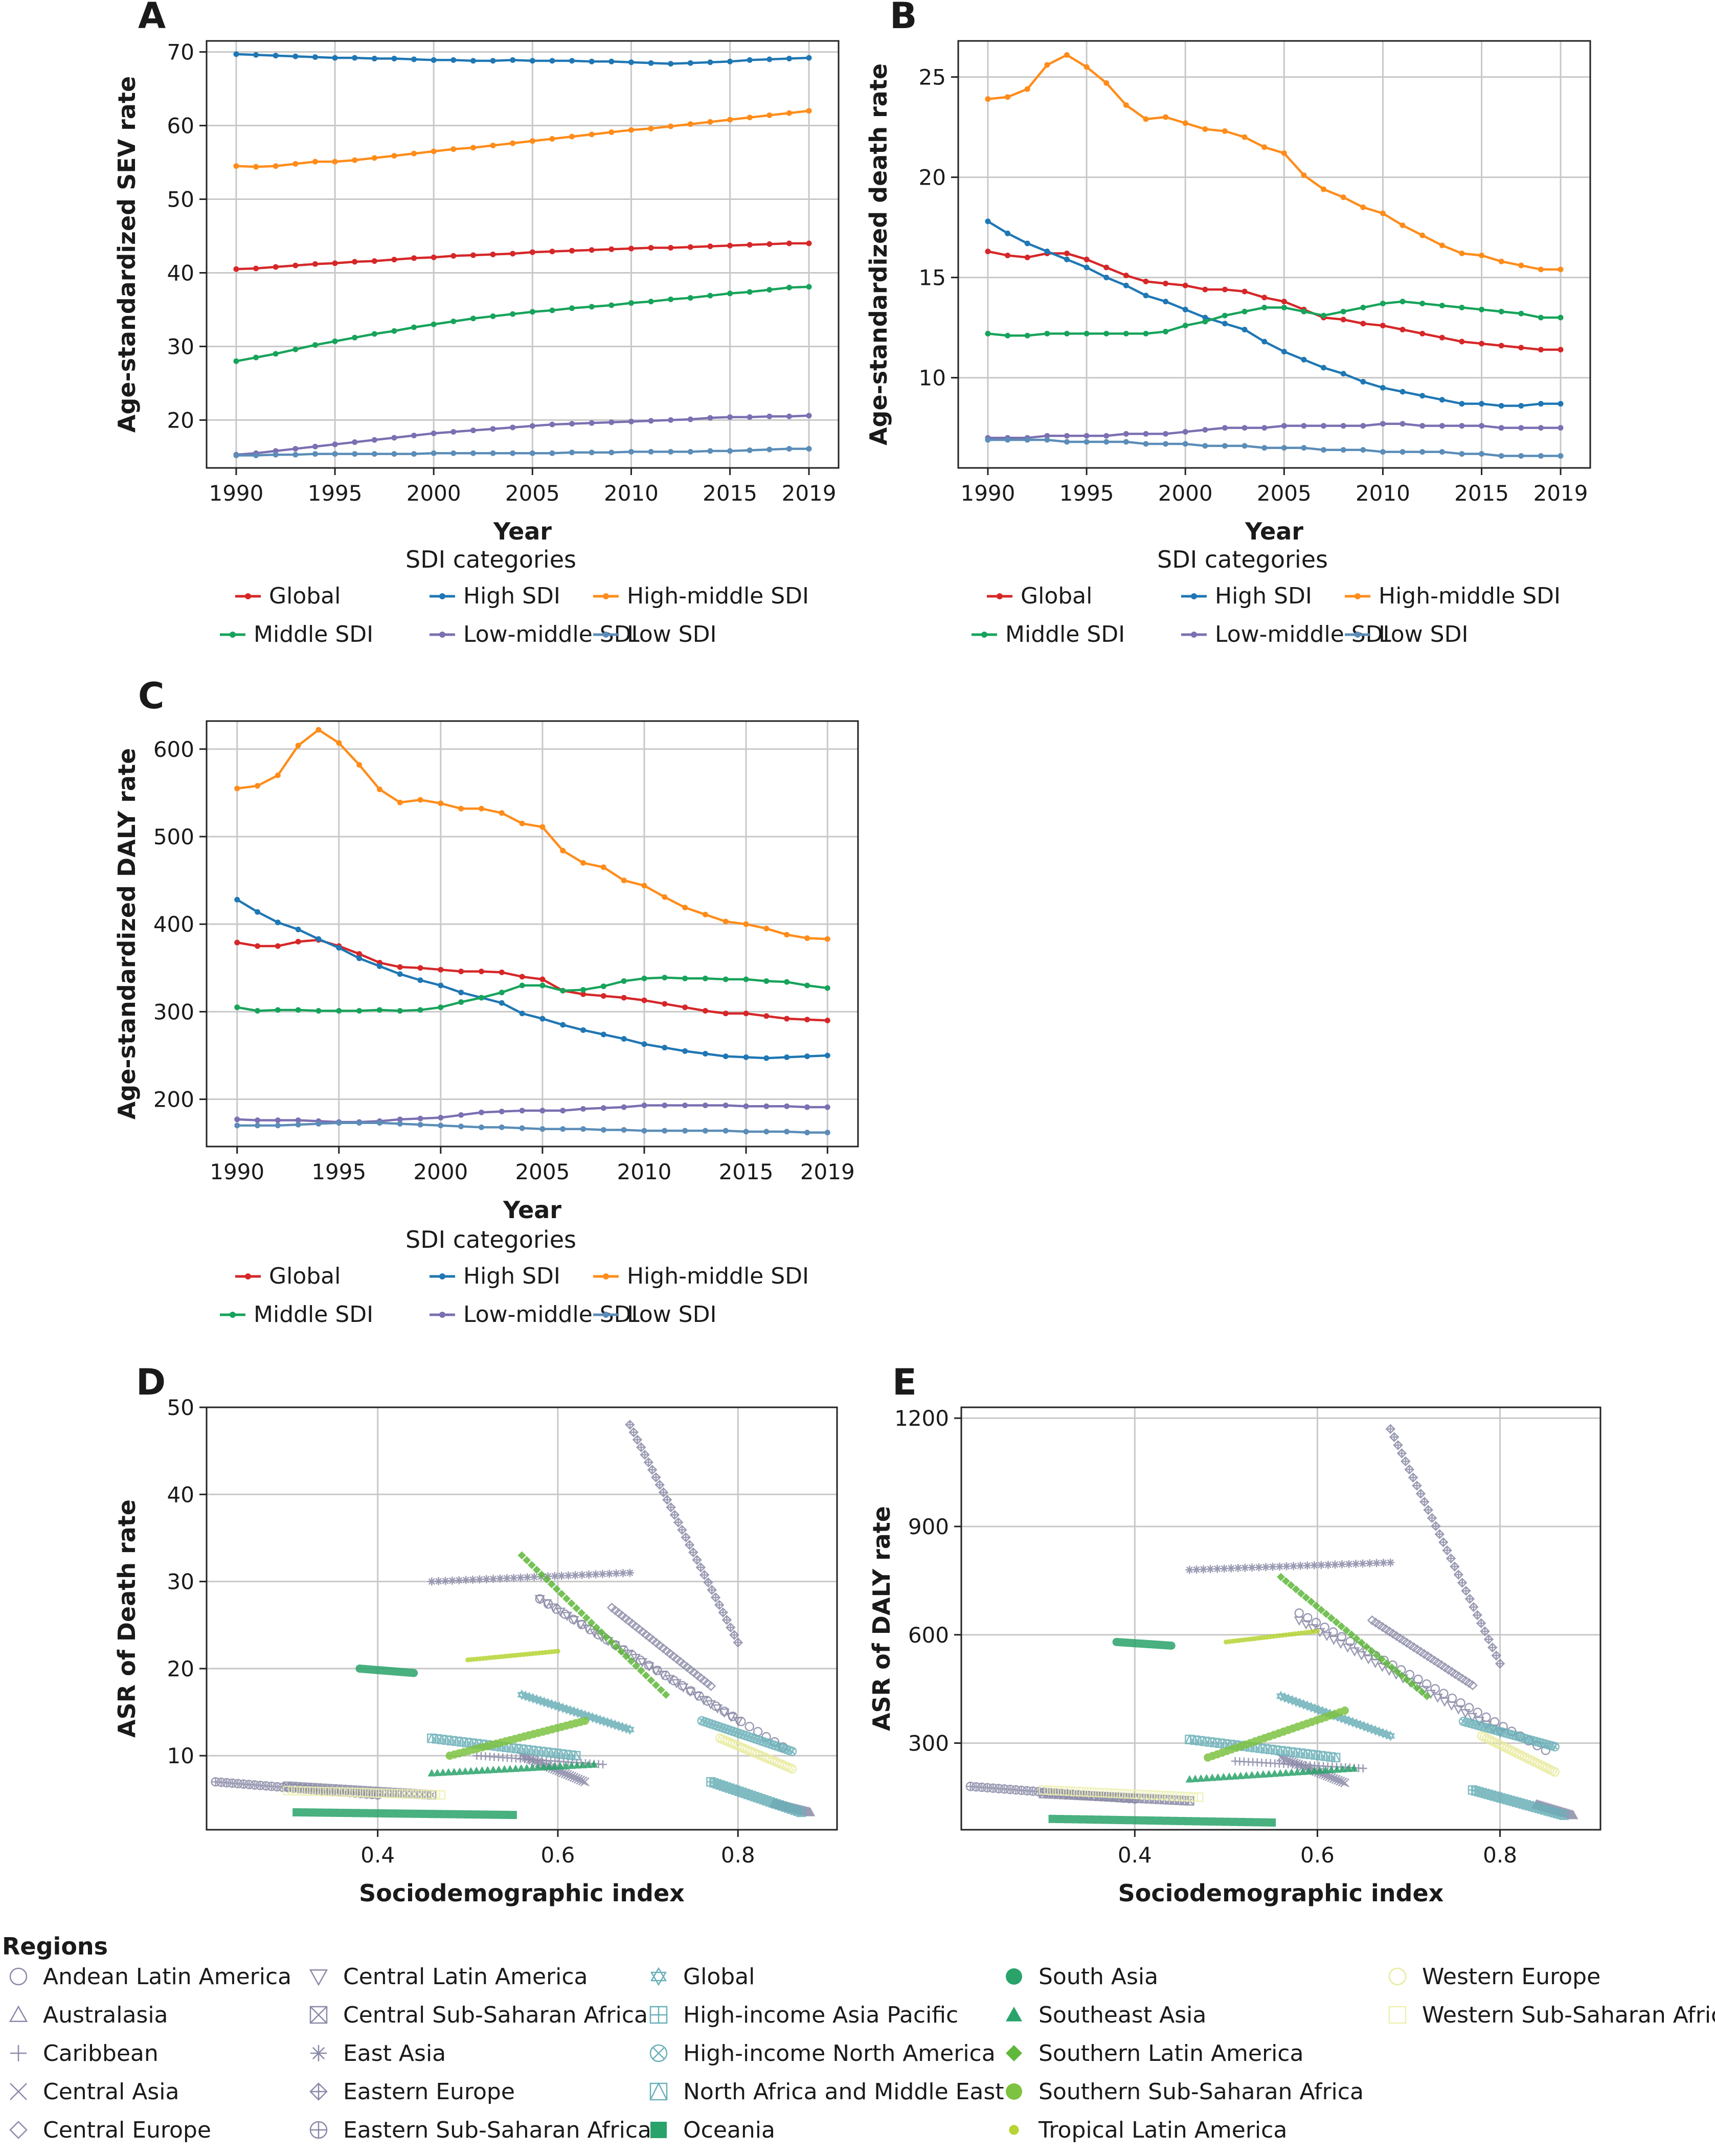  Describe the element at coordinates (181, 52) in the screenshot. I see `y-tick-label: 70` at that location.